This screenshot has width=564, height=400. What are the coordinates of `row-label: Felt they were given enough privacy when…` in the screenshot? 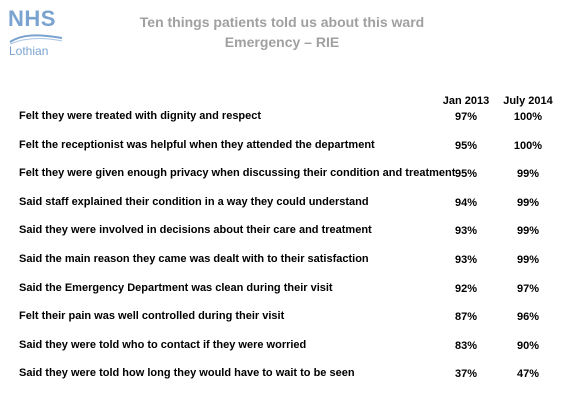 It's located at (237, 173).